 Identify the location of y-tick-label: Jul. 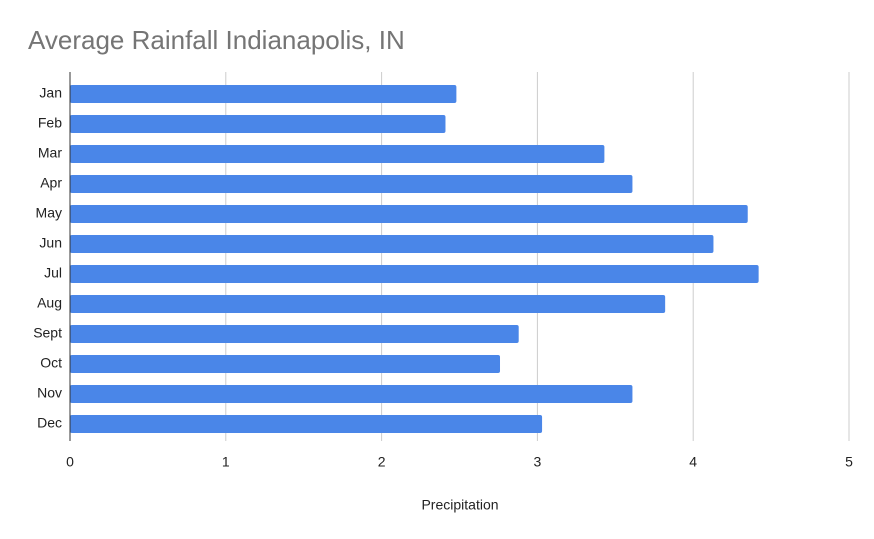
(53, 273).